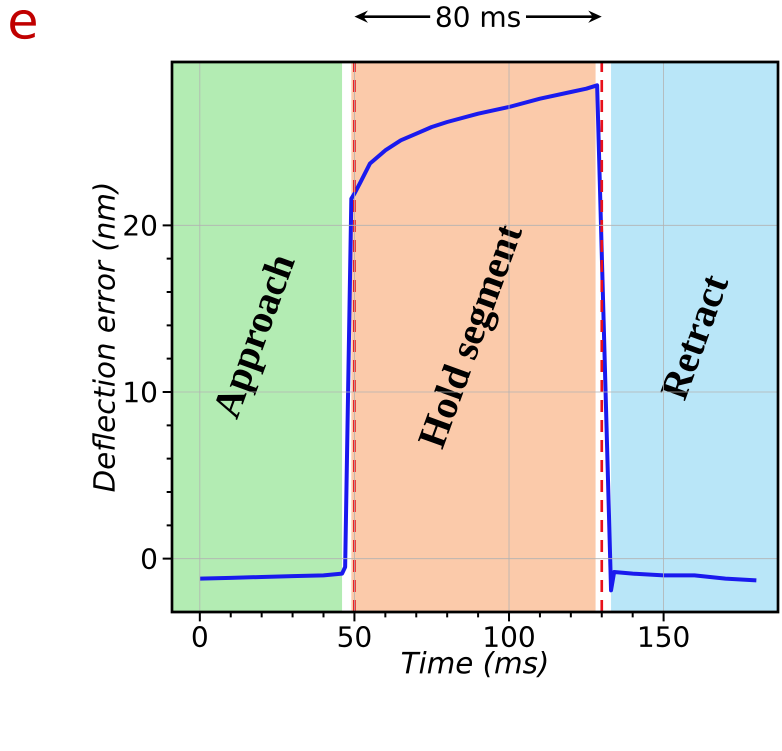 The image size is (782, 751). What do you see at coordinates (474, 664) in the screenshot?
I see `x-axis-title: Time (ms)` at bounding box center [474, 664].